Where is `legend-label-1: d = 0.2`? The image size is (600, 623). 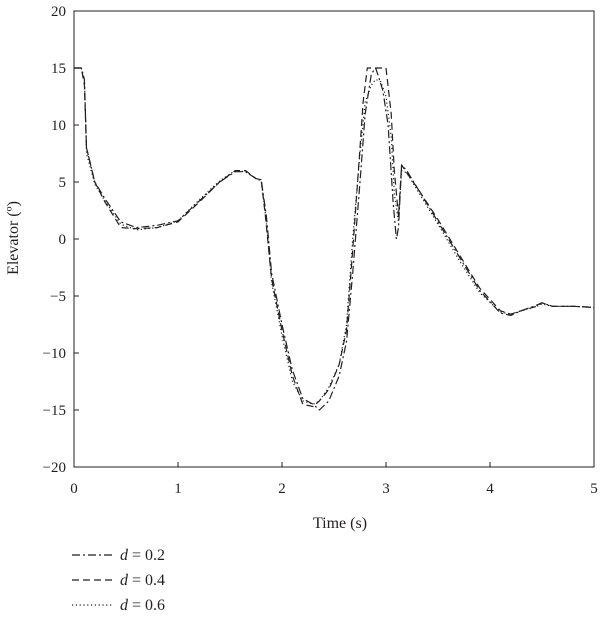 legend-label-1: d = 0.2 is located at coordinates (142, 555).